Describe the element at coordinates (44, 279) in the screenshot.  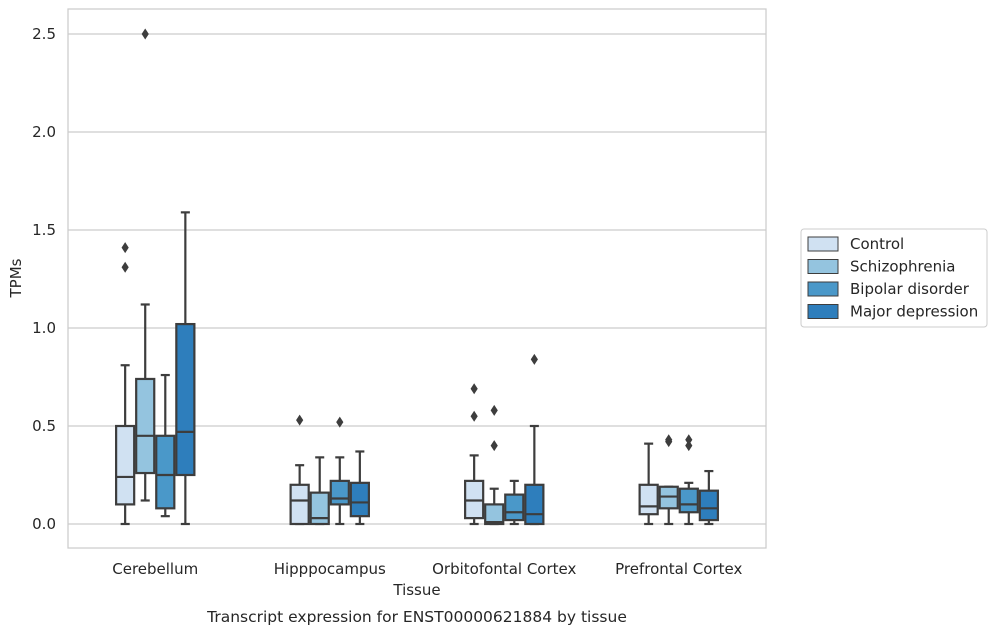
I see `y-axis-tick-labels: 0.0 0.5 1.0 1.5 2.0 2.5` at that location.